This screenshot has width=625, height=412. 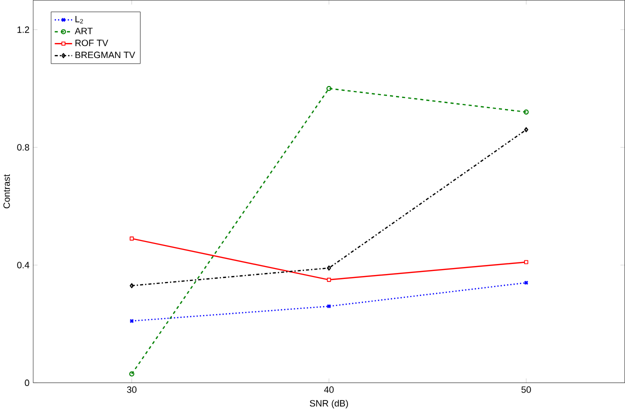 What do you see at coordinates (329, 389) in the screenshot?
I see `x-tick-label: 40` at bounding box center [329, 389].